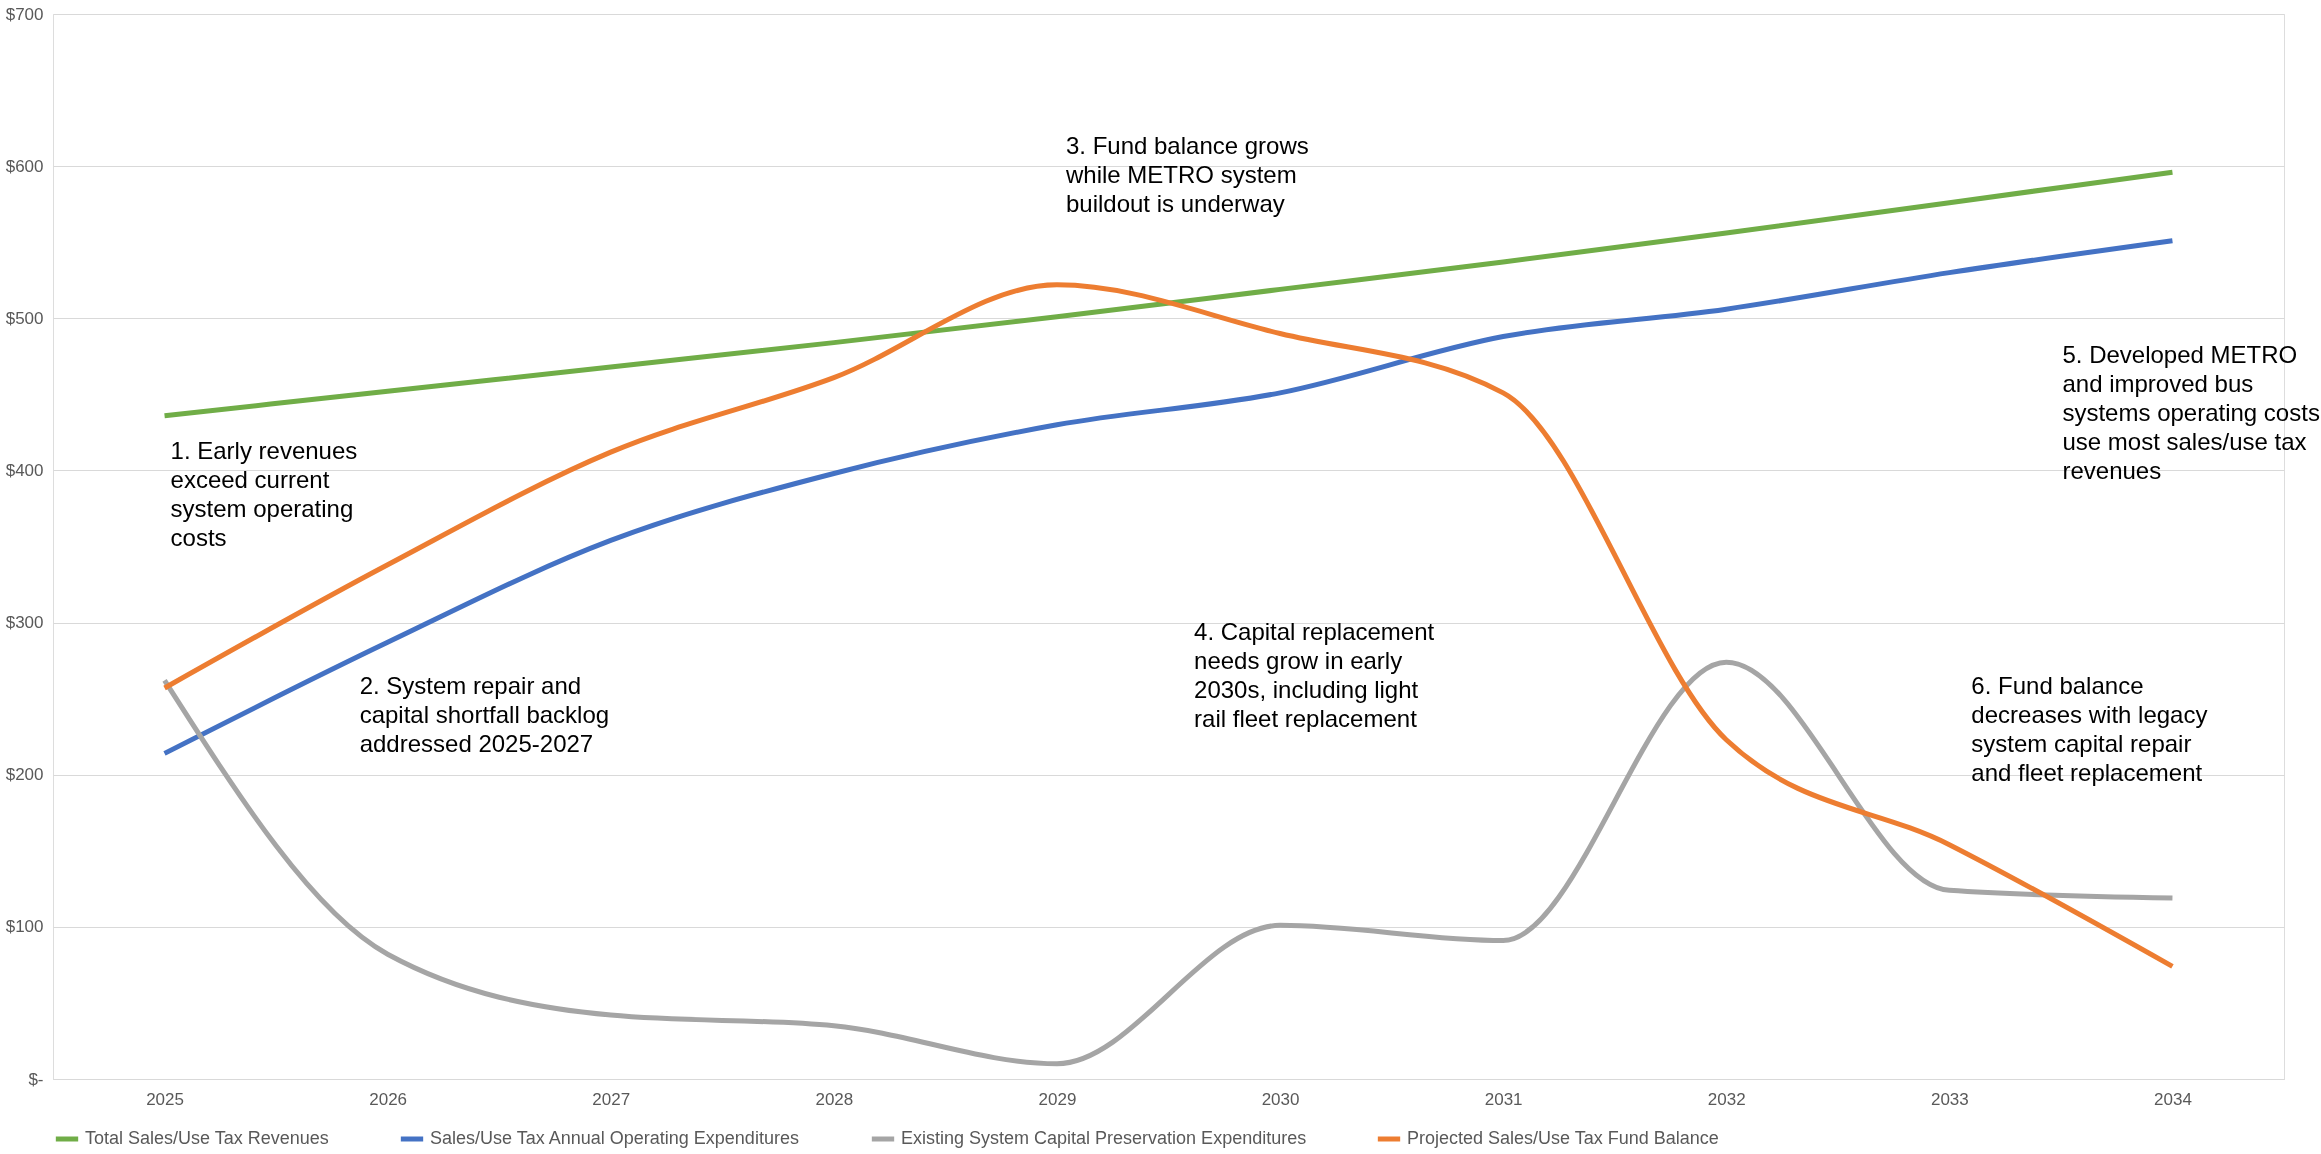 The height and width of the screenshot is (1154, 2321). I want to click on x-tick-label: 2031, so click(1503, 1099).